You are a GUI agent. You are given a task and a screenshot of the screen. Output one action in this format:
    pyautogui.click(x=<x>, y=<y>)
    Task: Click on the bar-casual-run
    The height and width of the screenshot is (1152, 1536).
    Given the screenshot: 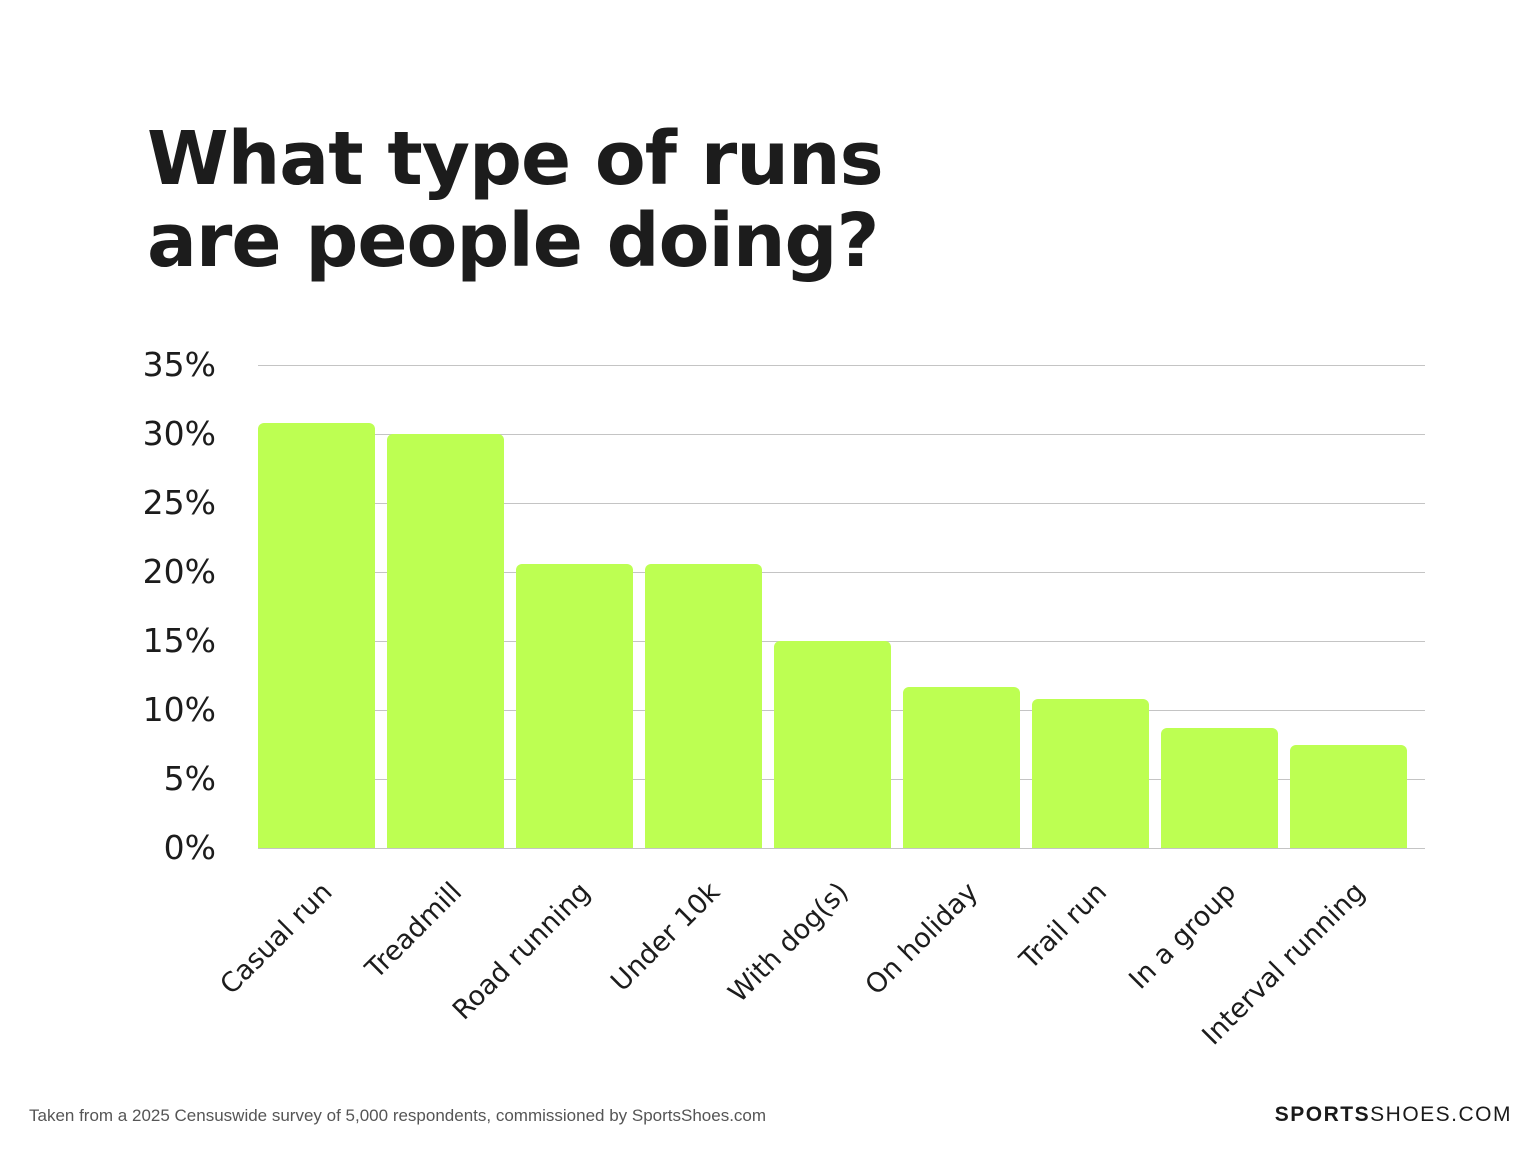 What is the action you would take?
    pyautogui.click(x=316, y=635)
    